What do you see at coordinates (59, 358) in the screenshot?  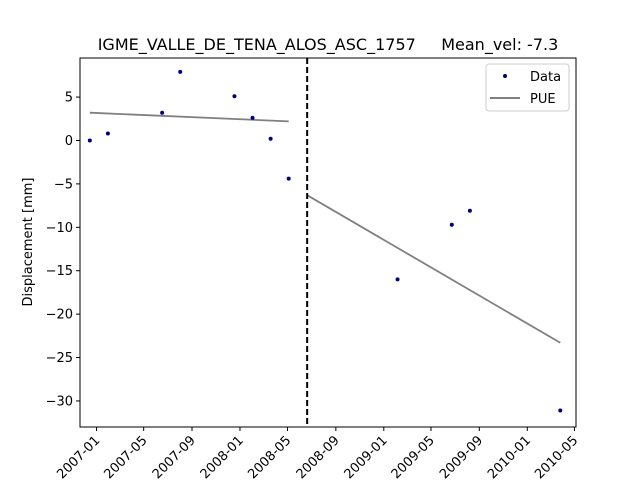 I see `y-tick-label: −25` at bounding box center [59, 358].